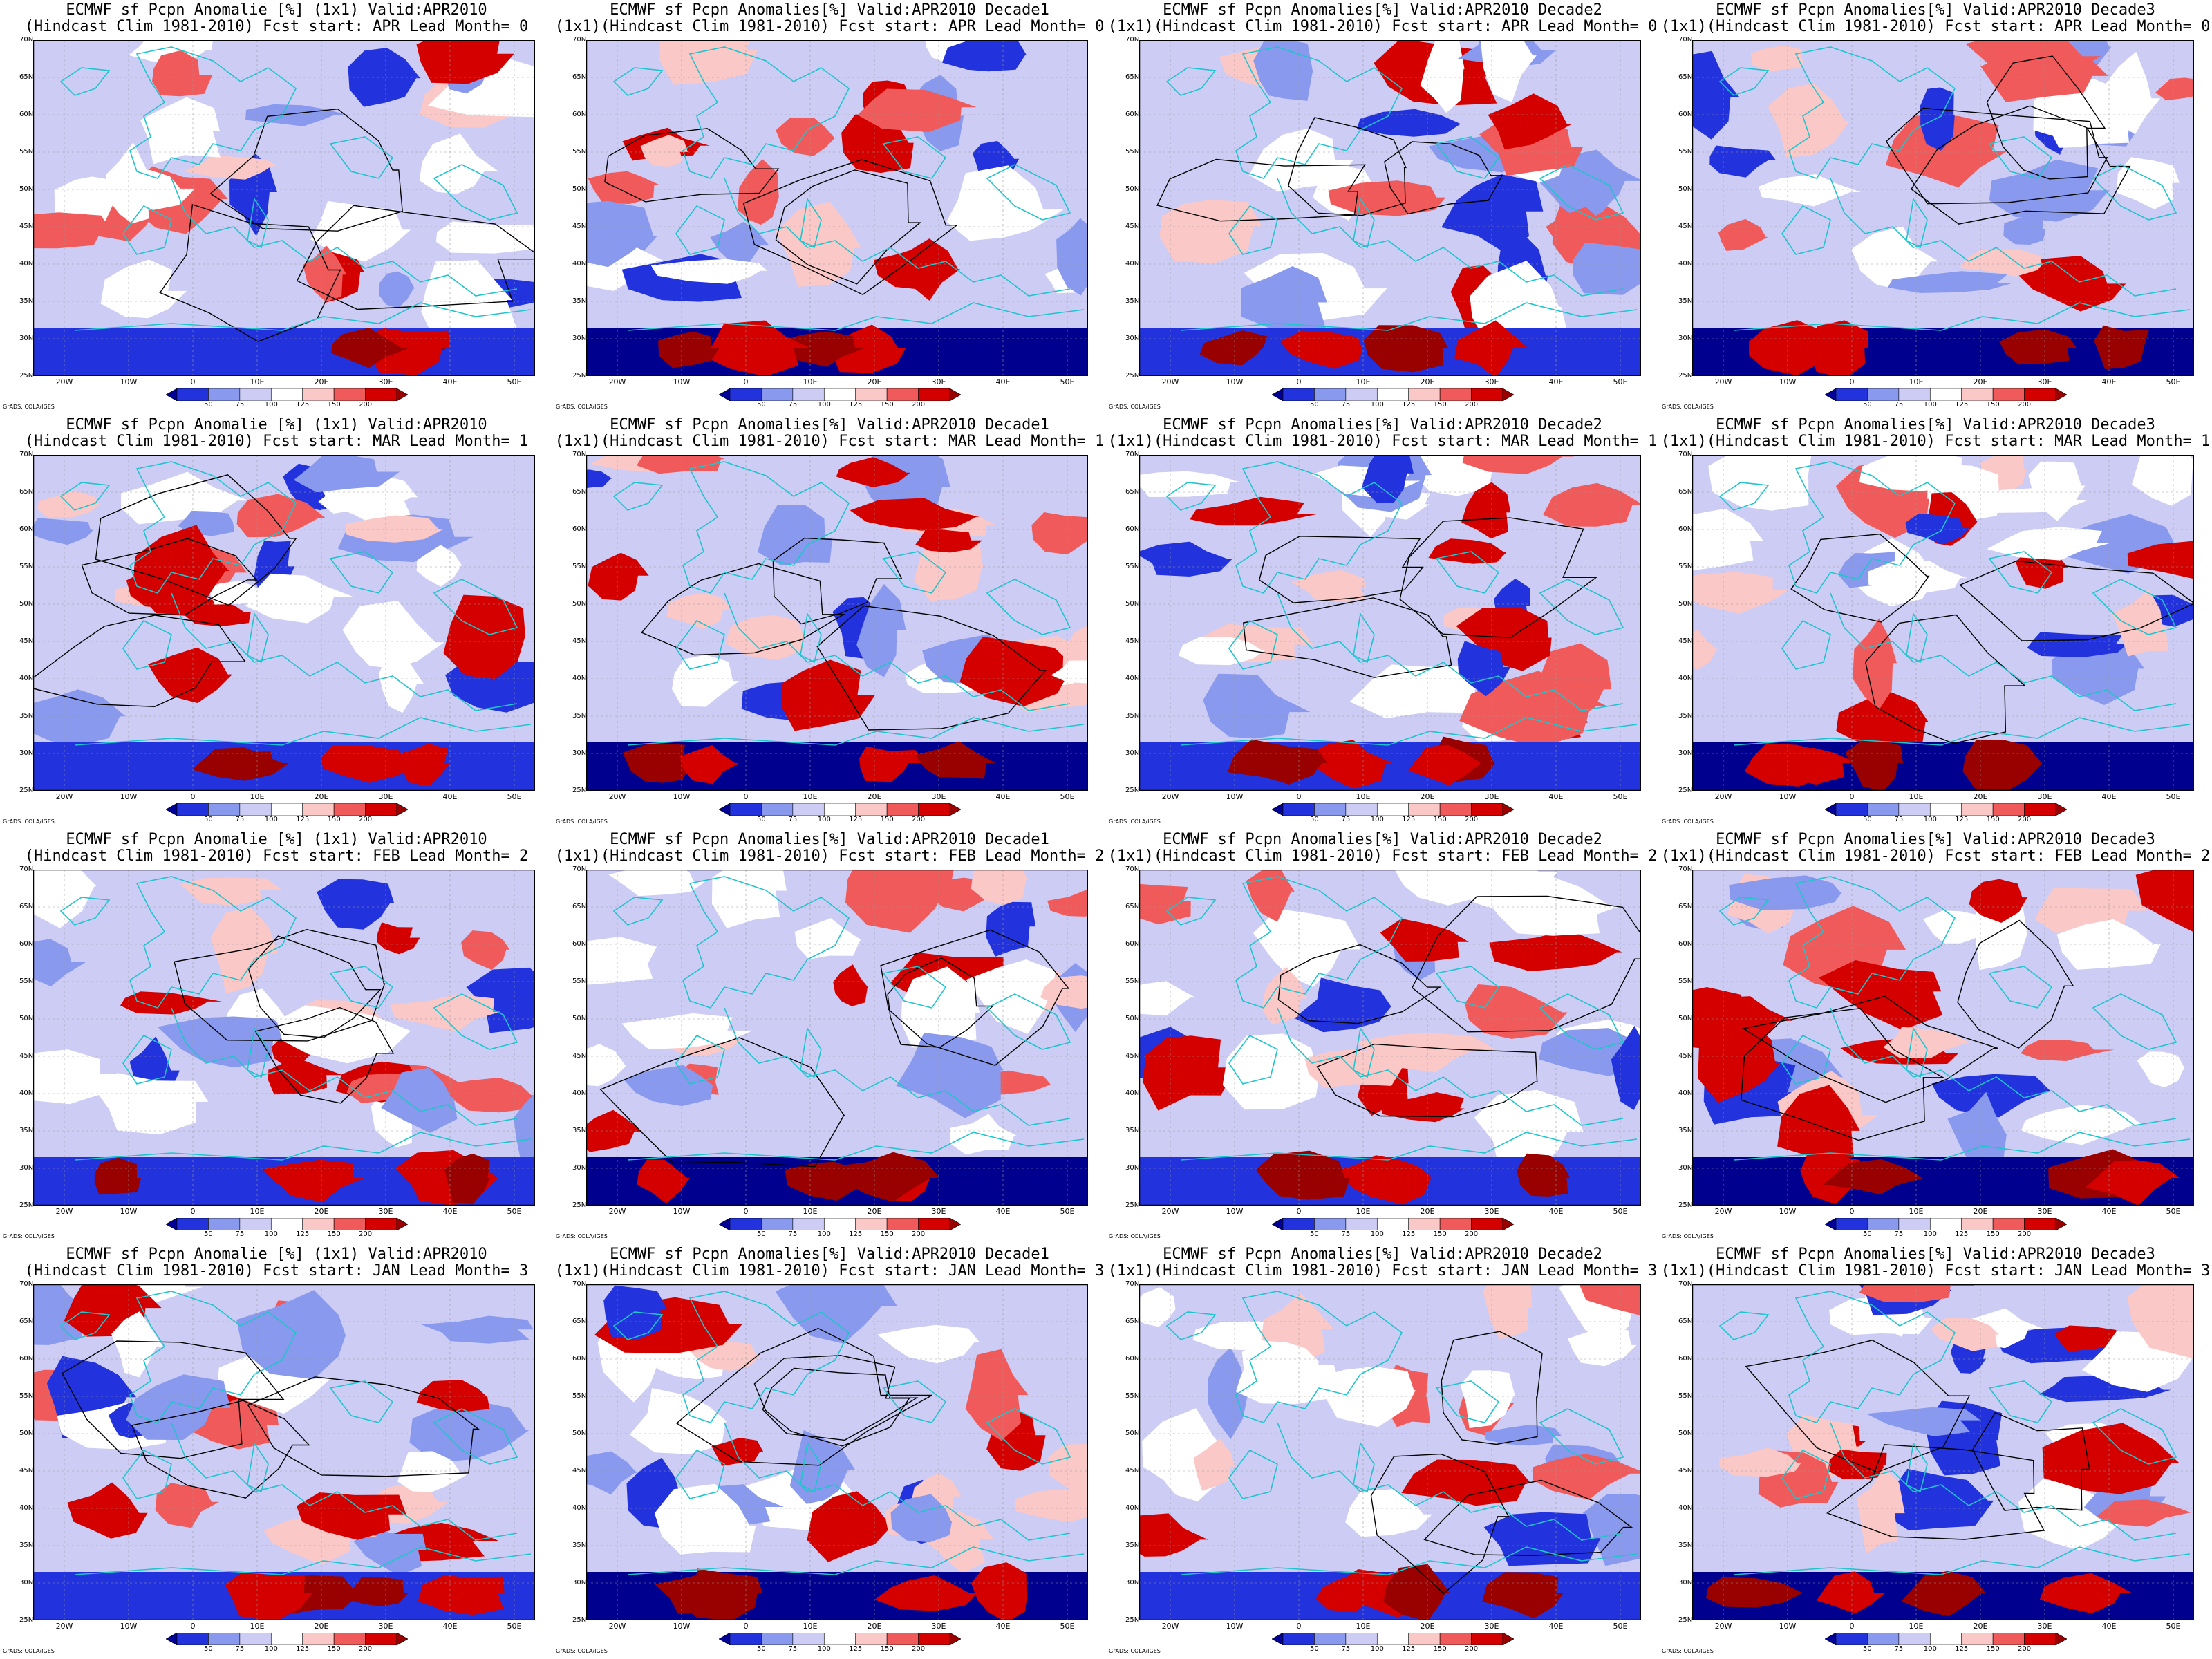 The width and height of the screenshot is (2212, 1659). I want to click on colorbar, so click(840, 1639).